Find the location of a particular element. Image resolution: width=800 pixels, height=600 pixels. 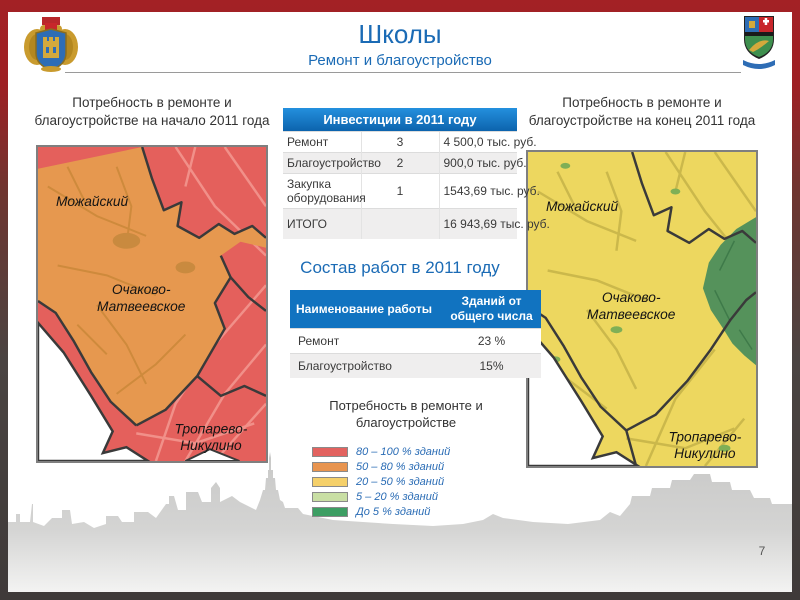

header-divider is located at coordinates (403, 72).